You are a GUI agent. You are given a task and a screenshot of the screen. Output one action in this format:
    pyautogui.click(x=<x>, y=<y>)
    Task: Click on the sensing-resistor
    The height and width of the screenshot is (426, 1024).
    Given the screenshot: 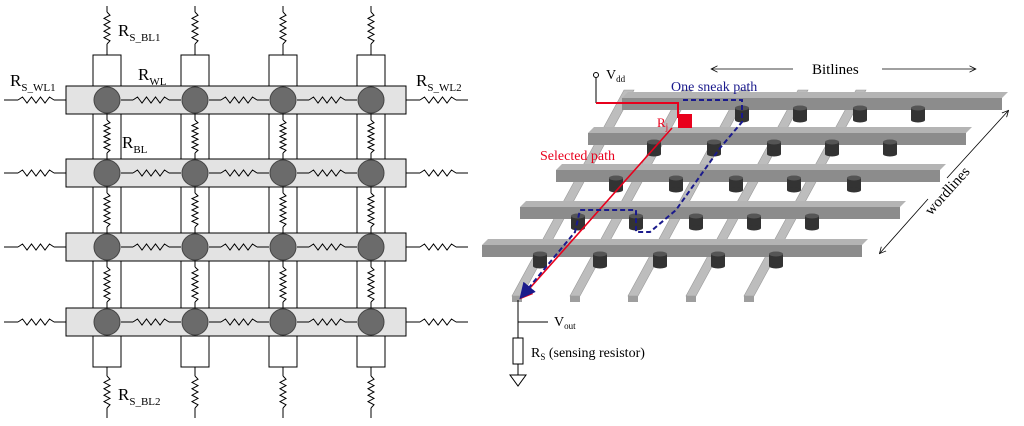 What is the action you would take?
    pyautogui.click(x=518, y=351)
    